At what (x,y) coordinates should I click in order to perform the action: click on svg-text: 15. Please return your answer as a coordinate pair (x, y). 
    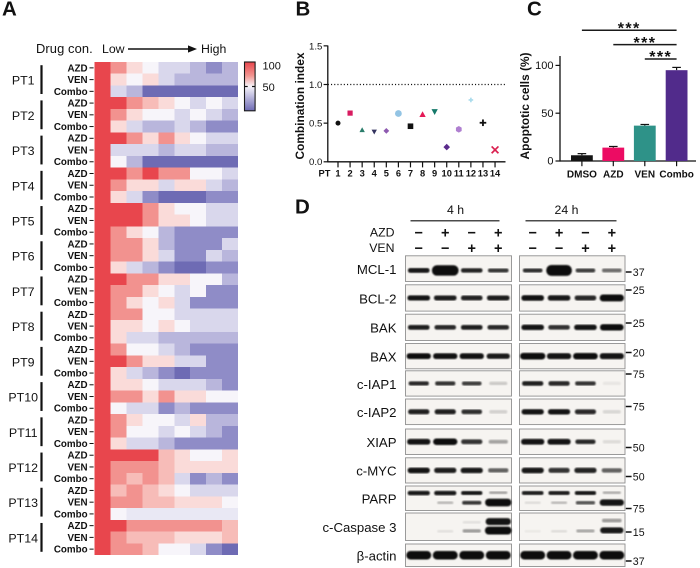
    Looking at the image, I should click on (639, 533).